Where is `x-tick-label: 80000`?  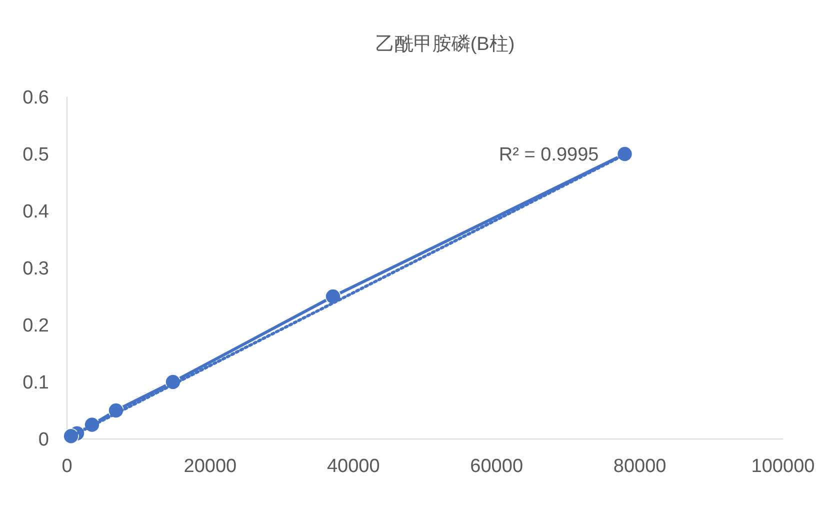
x-tick-label: 80000 is located at coordinates (639, 466).